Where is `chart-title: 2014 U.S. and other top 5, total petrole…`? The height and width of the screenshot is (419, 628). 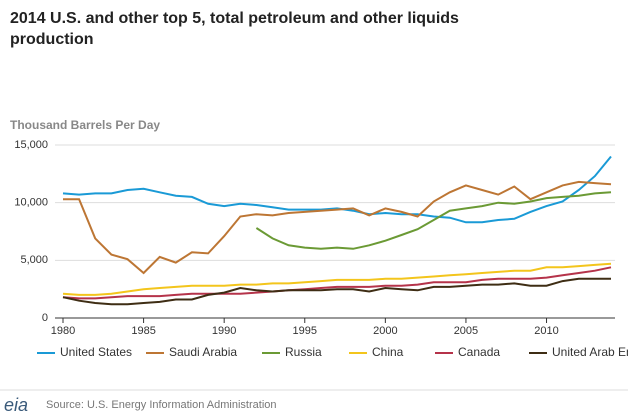 chart-title: 2014 U.S. and other top 5, total petrole… is located at coordinates (234, 29).